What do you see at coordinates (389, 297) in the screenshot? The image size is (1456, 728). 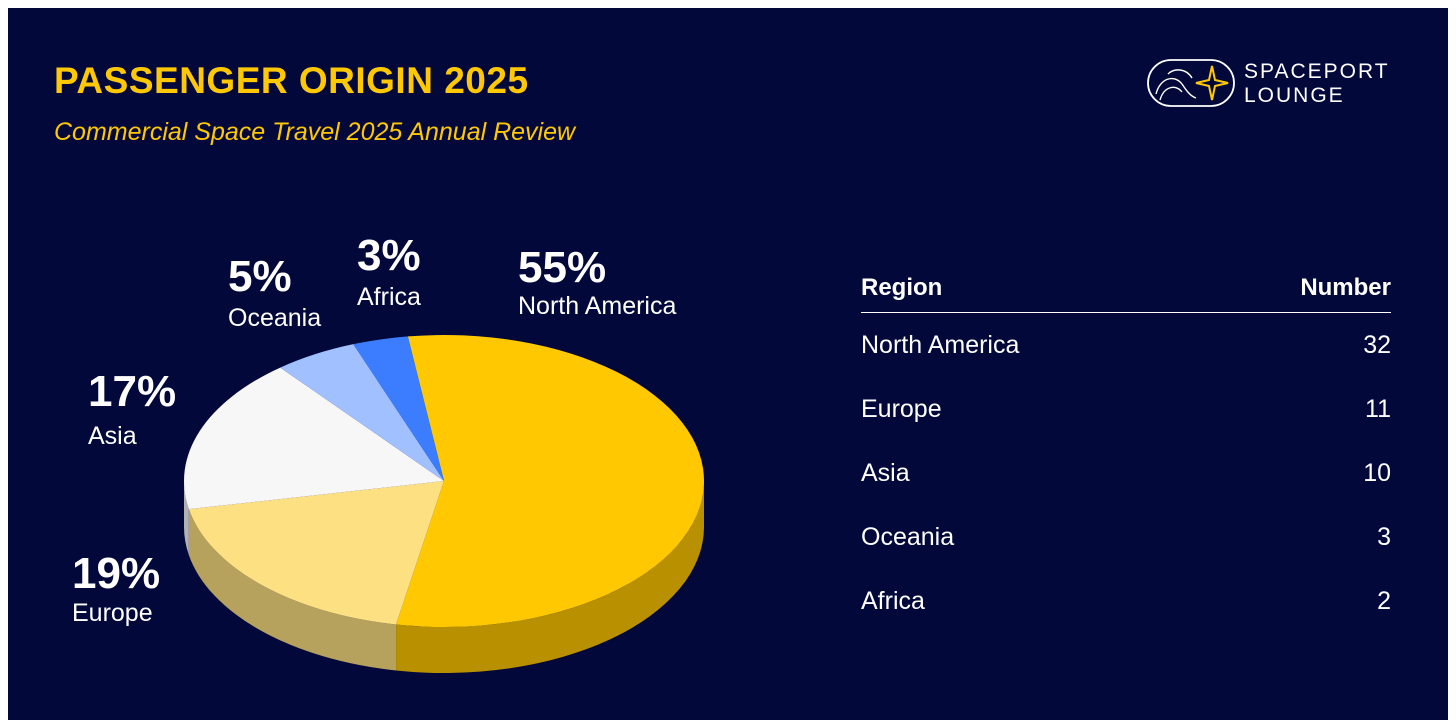 I see `pie-category-label-africa: Africa` at bounding box center [389, 297].